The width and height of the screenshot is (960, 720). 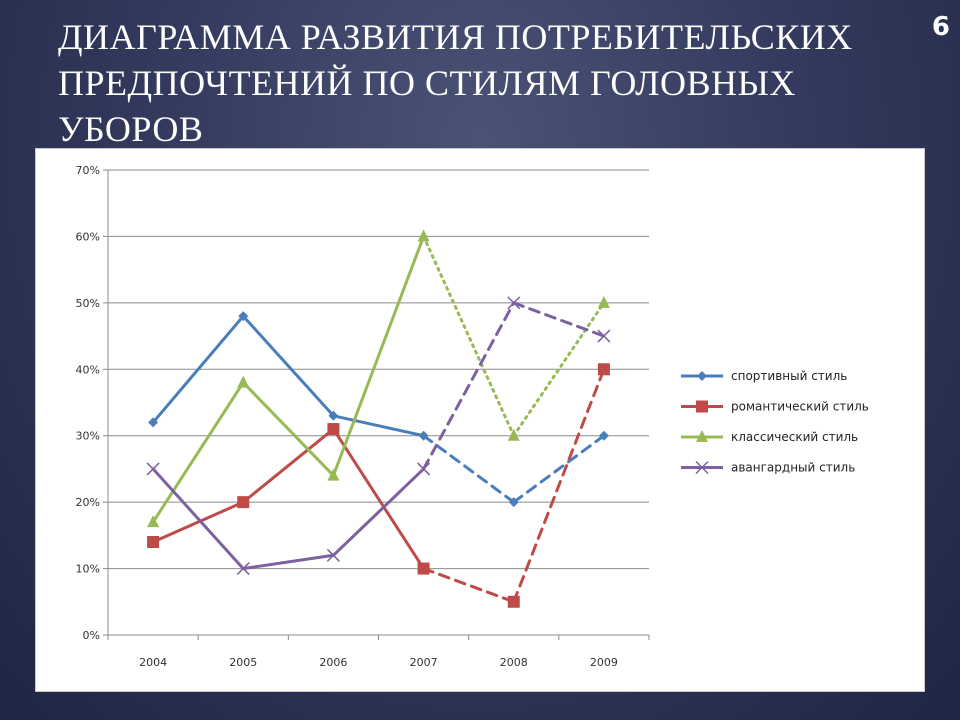 What do you see at coordinates (424, 662) in the screenshot?
I see `x-tick-label: 2007` at bounding box center [424, 662].